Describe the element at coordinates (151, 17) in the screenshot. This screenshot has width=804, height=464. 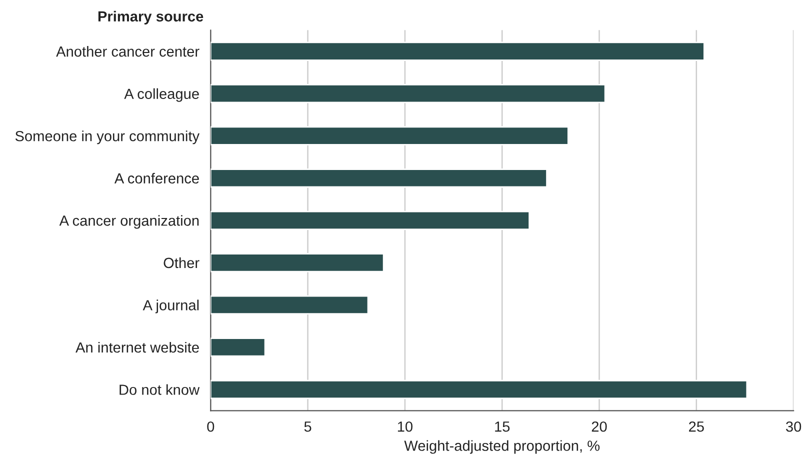
I see `y-axis-title: Primary source` at that location.